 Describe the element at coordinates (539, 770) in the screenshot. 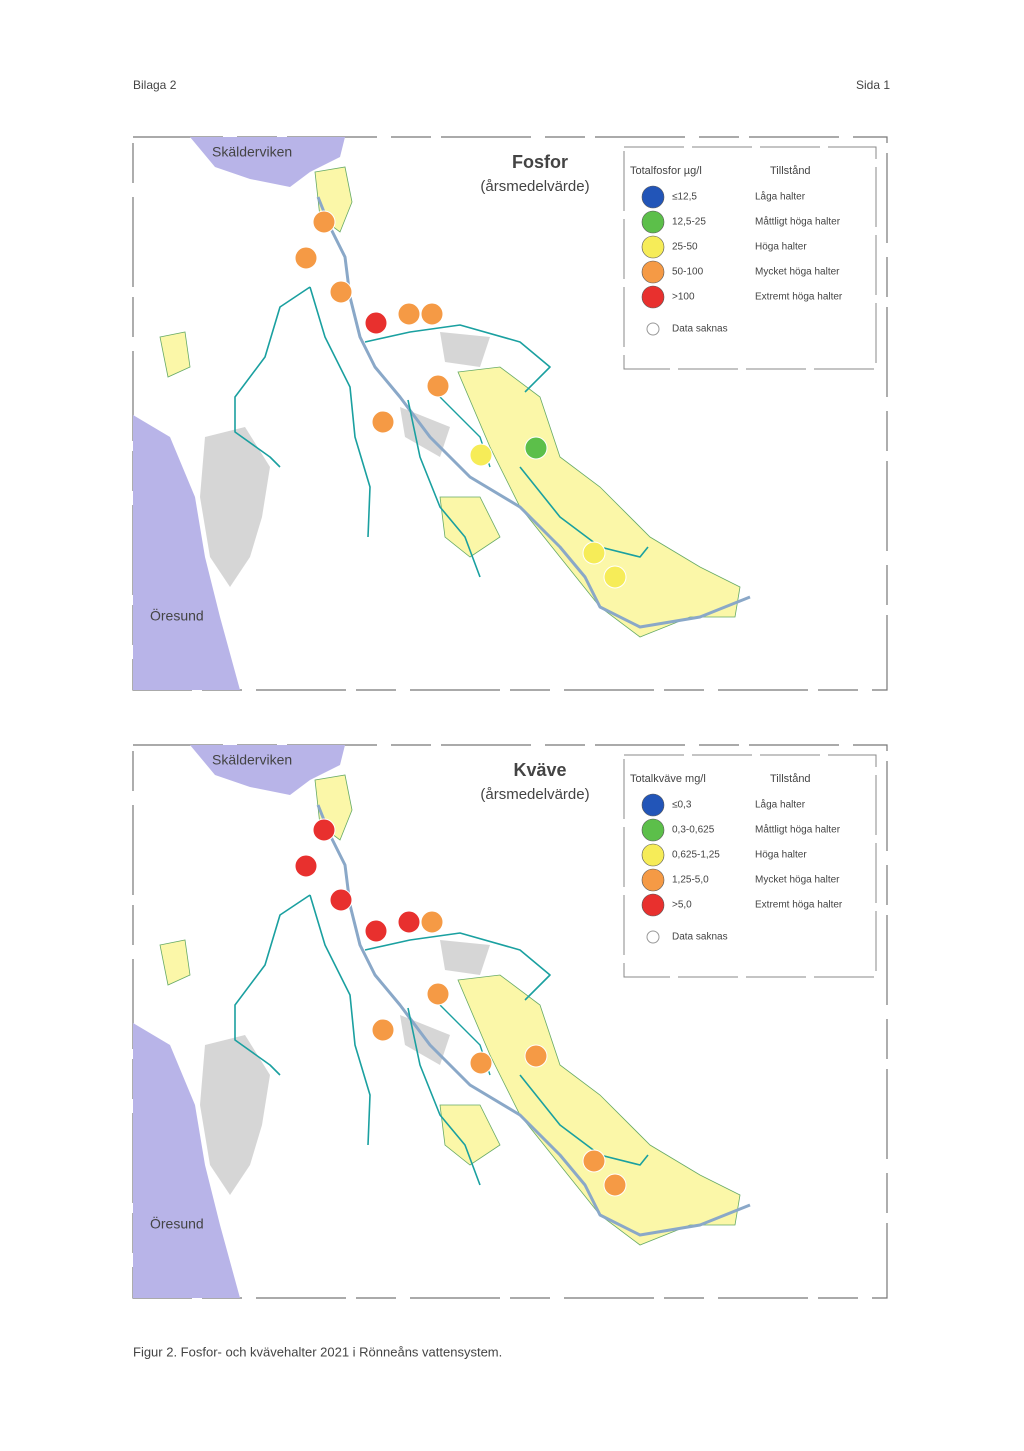

I see `map-title: Kväve` at that location.